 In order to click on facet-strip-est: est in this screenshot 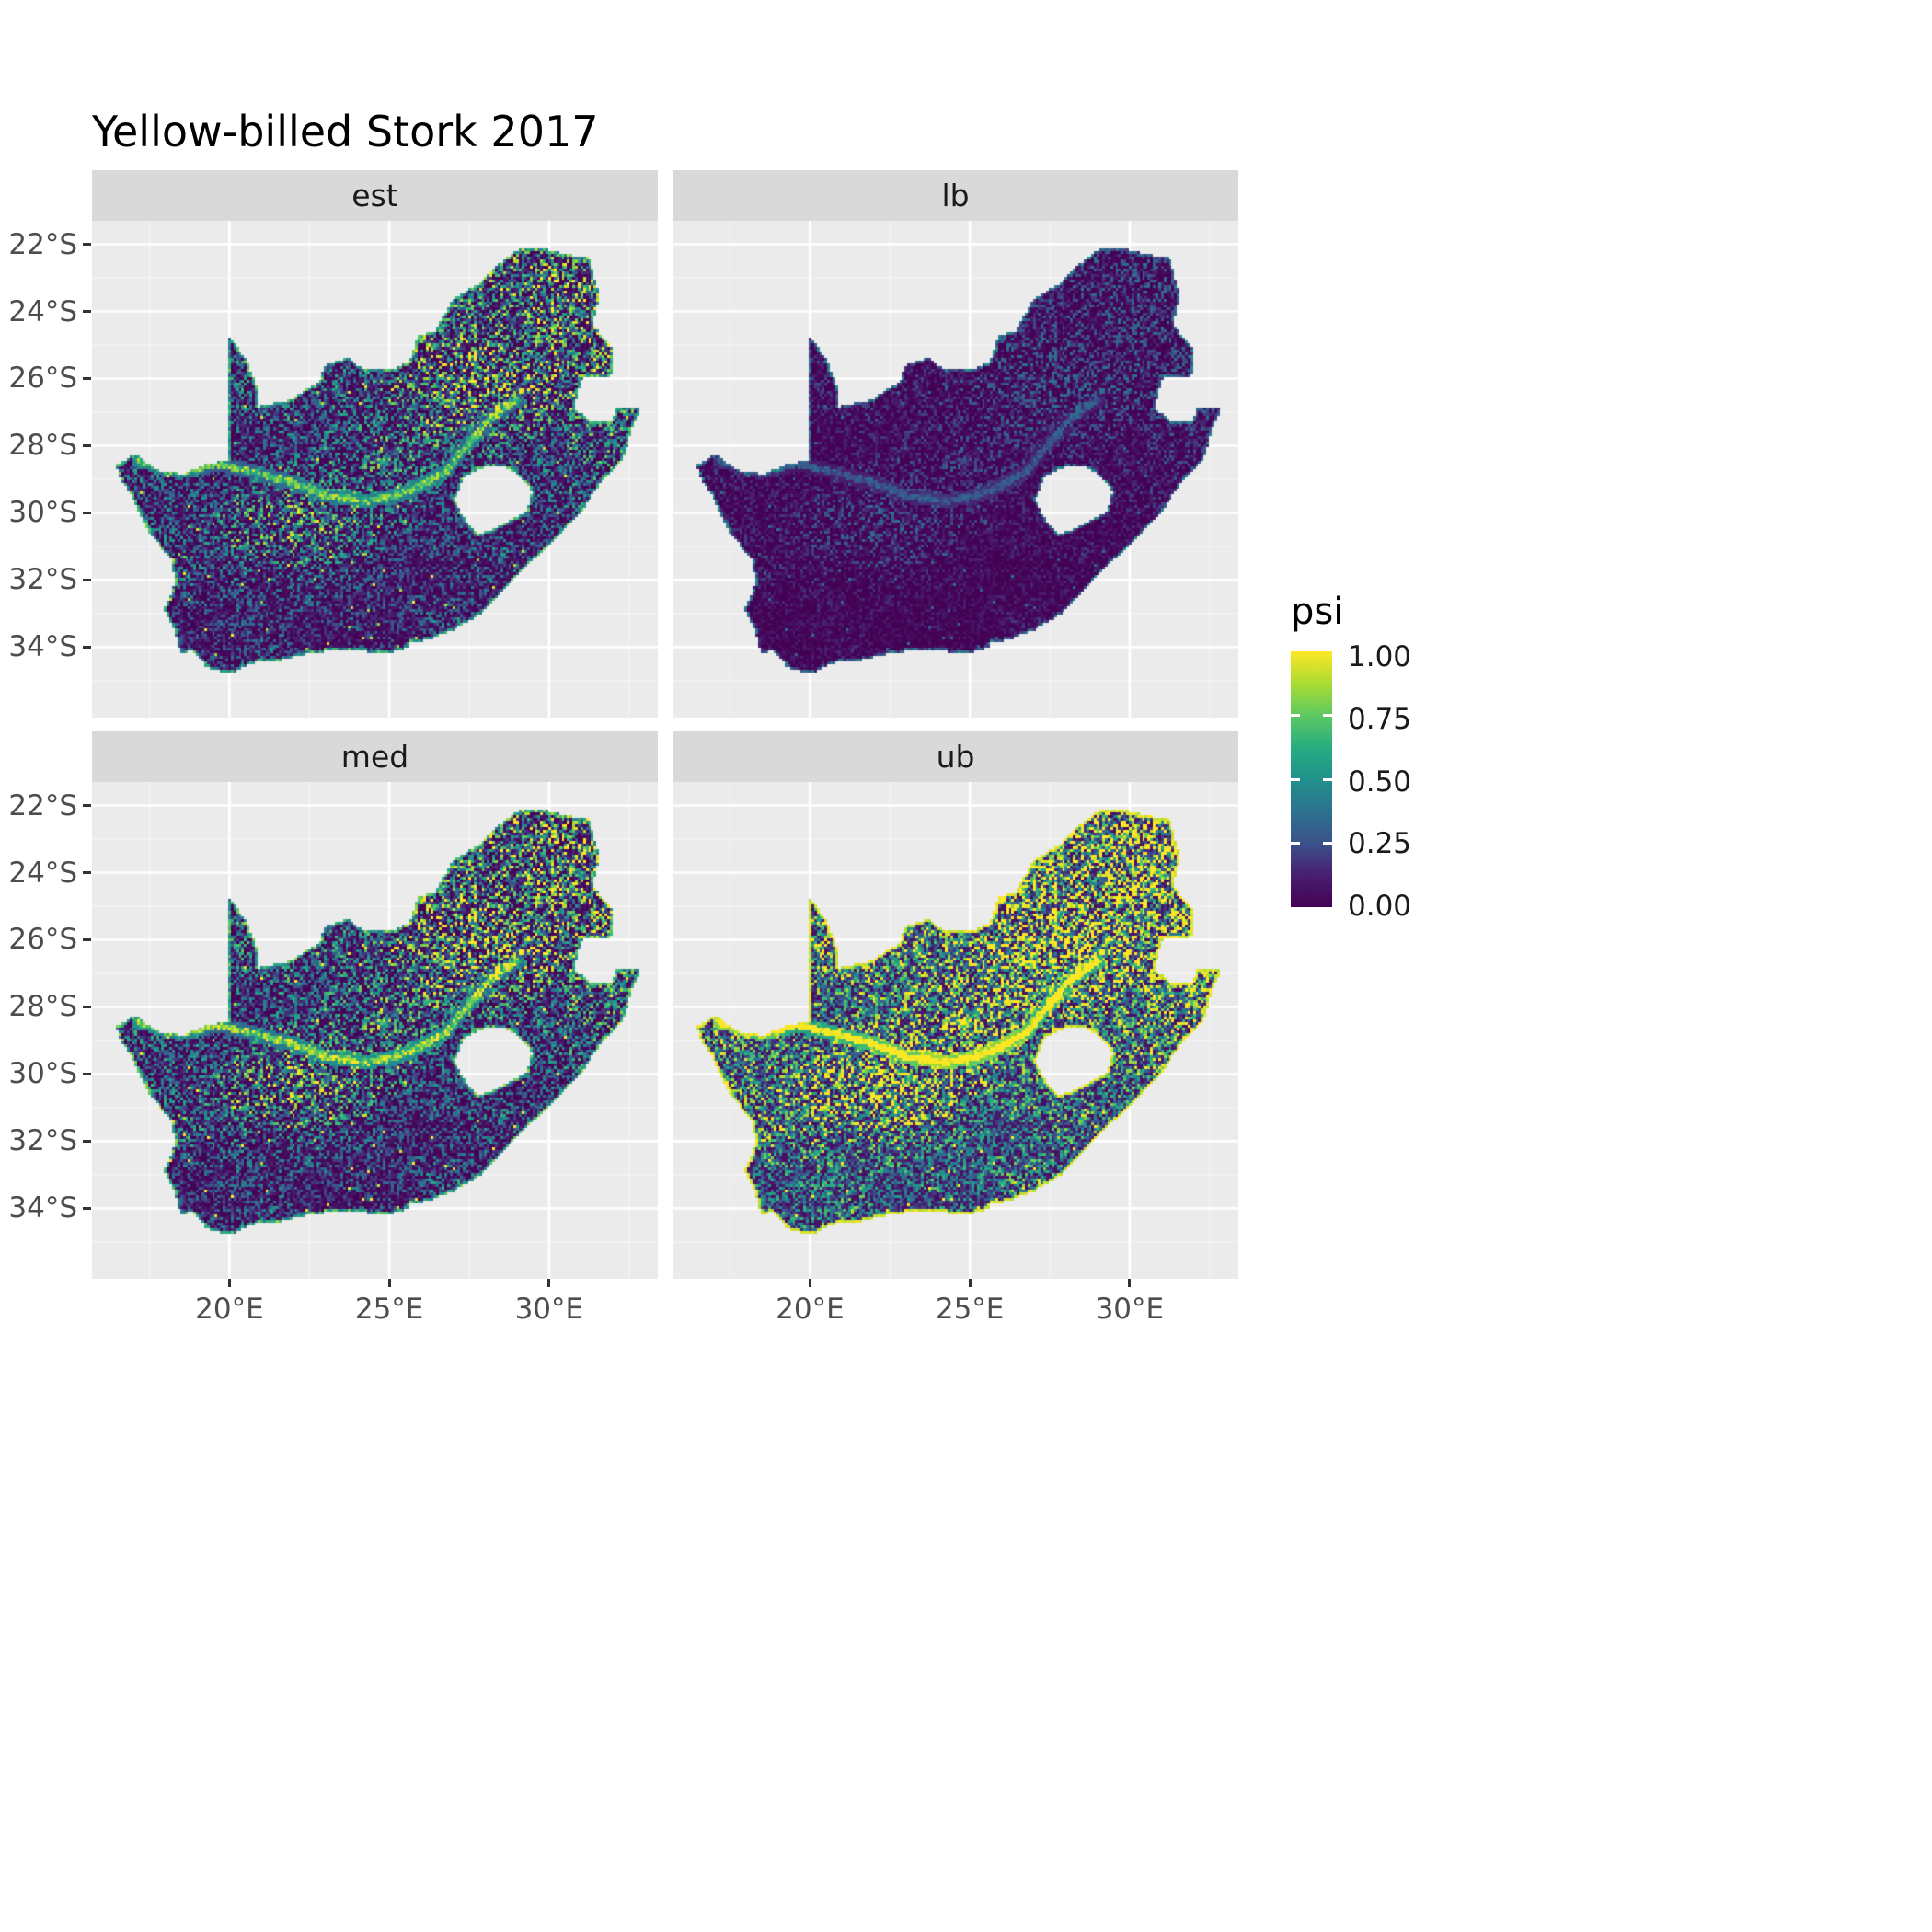, I will do `click(375, 195)`.